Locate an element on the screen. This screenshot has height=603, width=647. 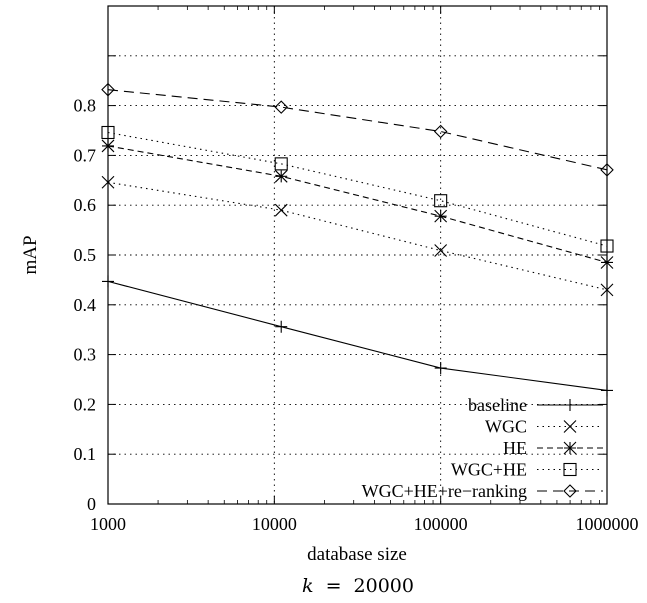
x-tick-label: 1000 is located at coordinates (108, 524).